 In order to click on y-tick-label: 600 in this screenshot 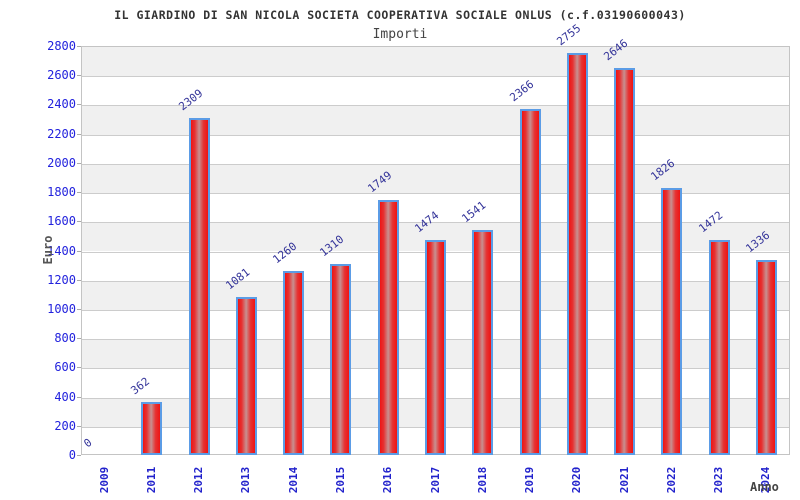, I will do `click(65, 367)`.